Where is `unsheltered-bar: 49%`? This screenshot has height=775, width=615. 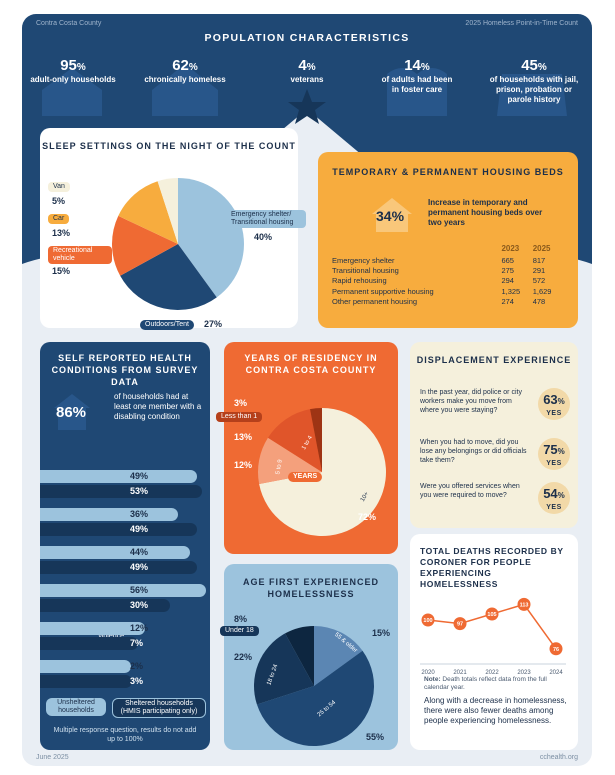 unsheltered-bar: 49% is located at coordinates (118, 476).